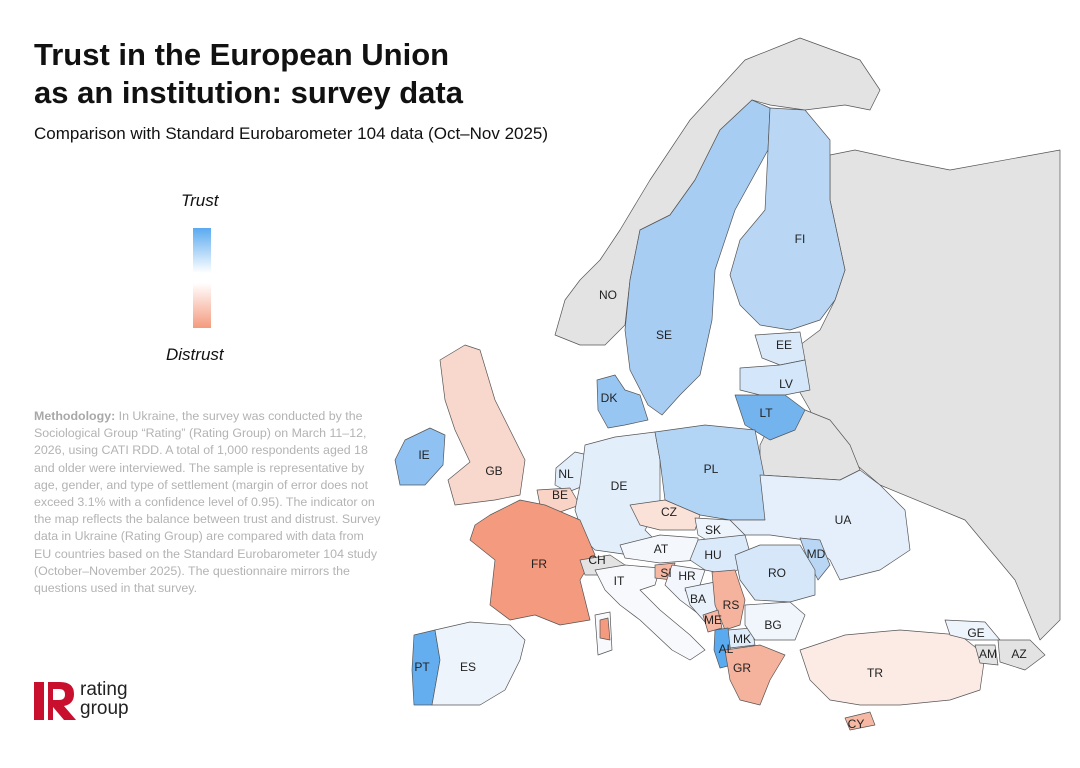  Describe the element at coordinates (784, 345) in the screenshot. I see `label-estonia: EE` at that location.